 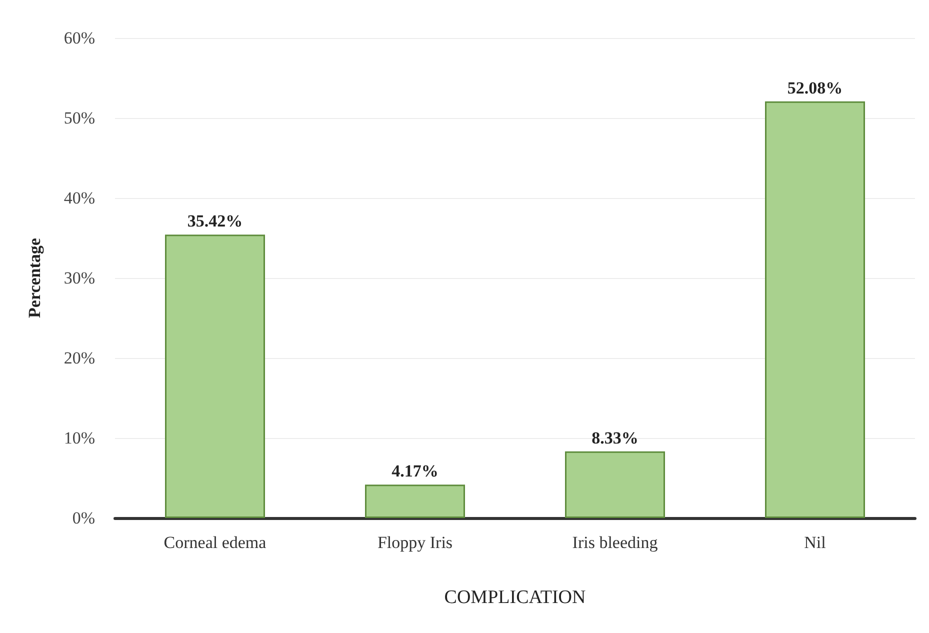 I want to click on y-tick-label: 10%, so click(x=79, y=438).